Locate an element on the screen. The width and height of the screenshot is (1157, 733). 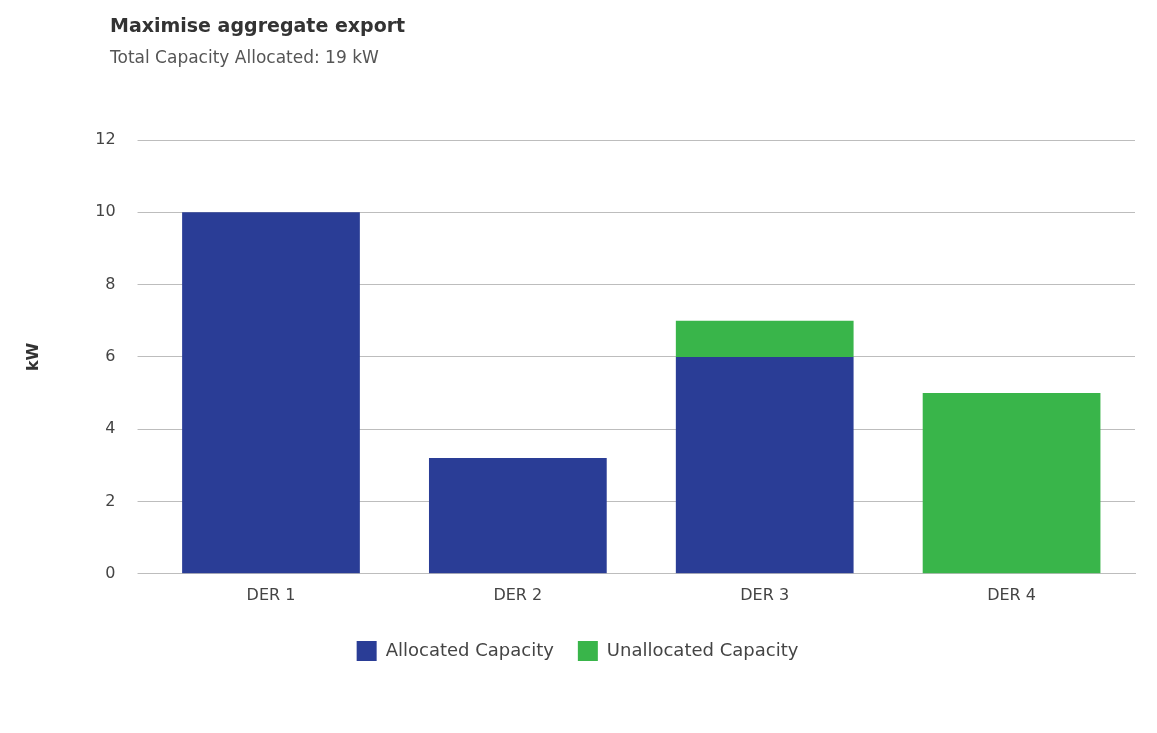
x-tick-label: DER 4 is located at coordinates (1011, 594).